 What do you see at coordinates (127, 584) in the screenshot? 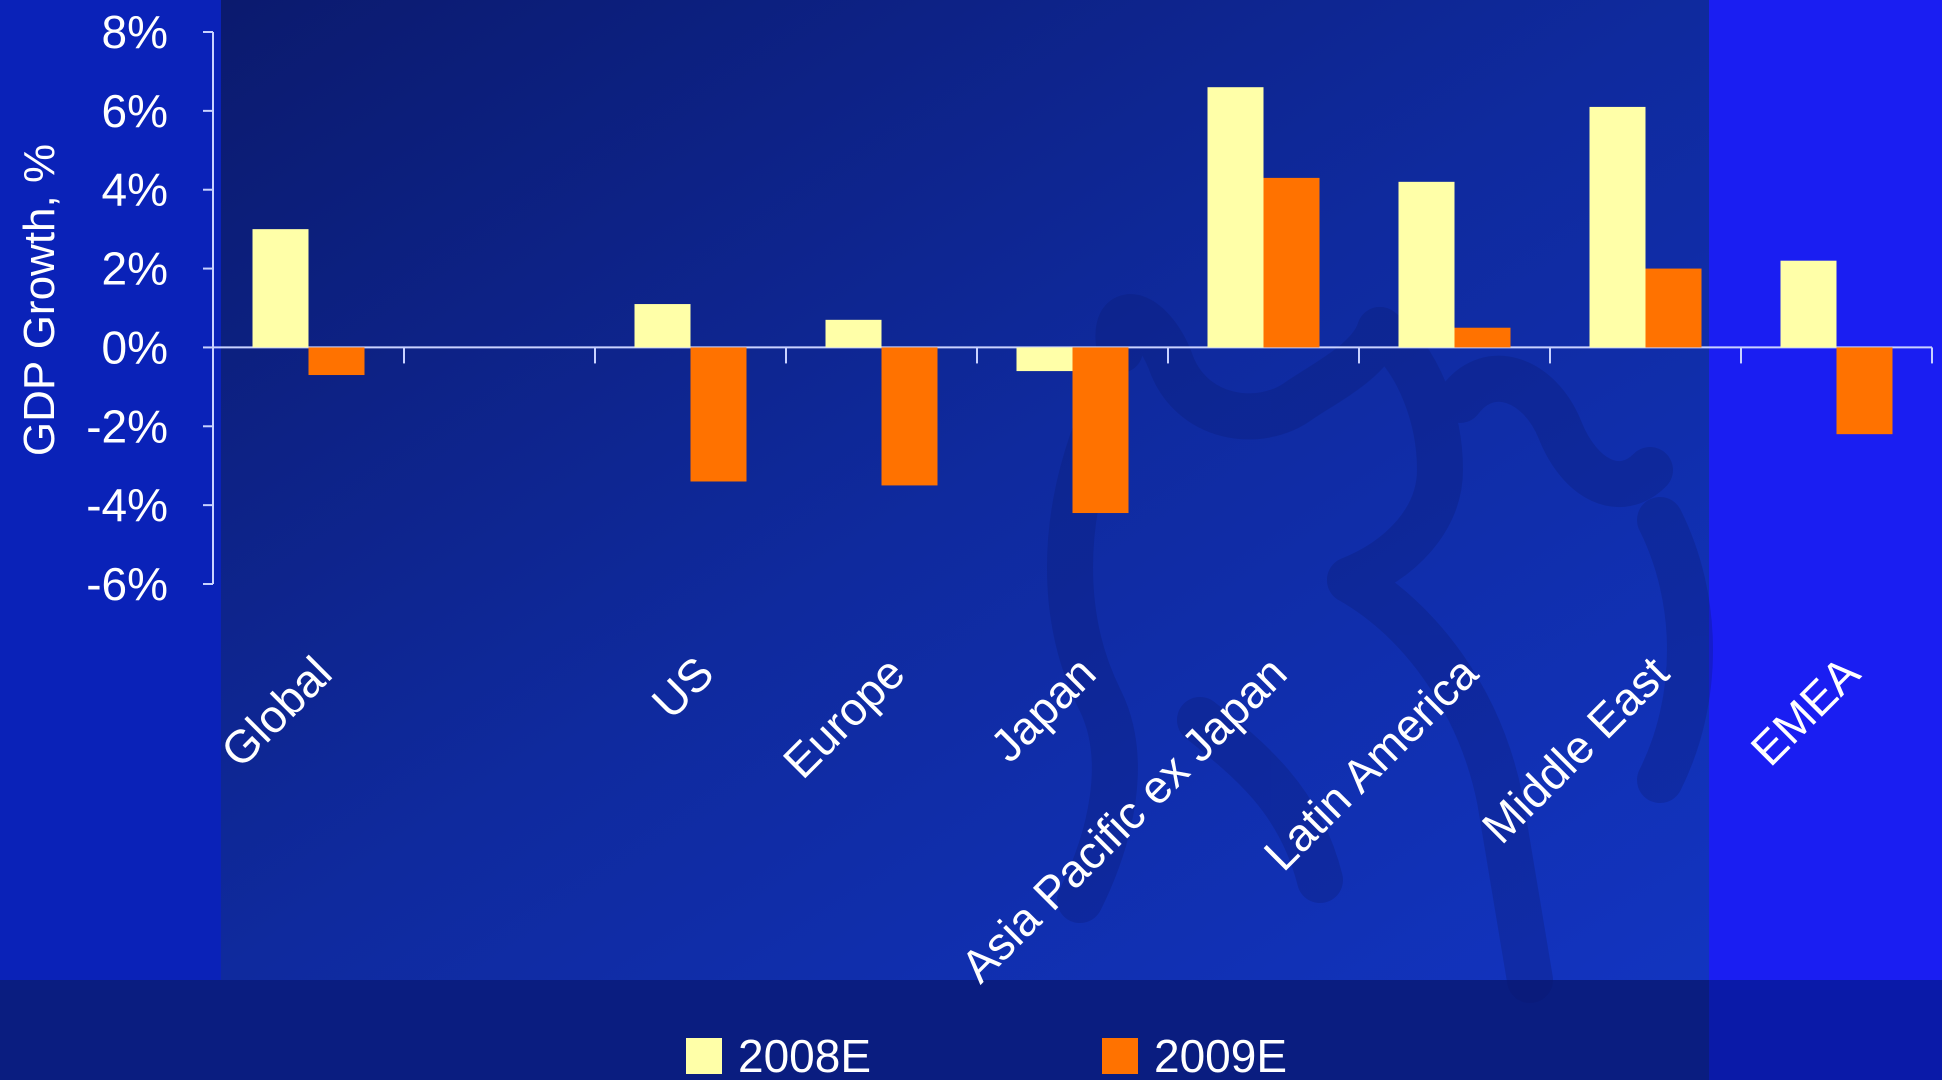
I see `y-tick-label: -6%` at bounding box center [127, 584].